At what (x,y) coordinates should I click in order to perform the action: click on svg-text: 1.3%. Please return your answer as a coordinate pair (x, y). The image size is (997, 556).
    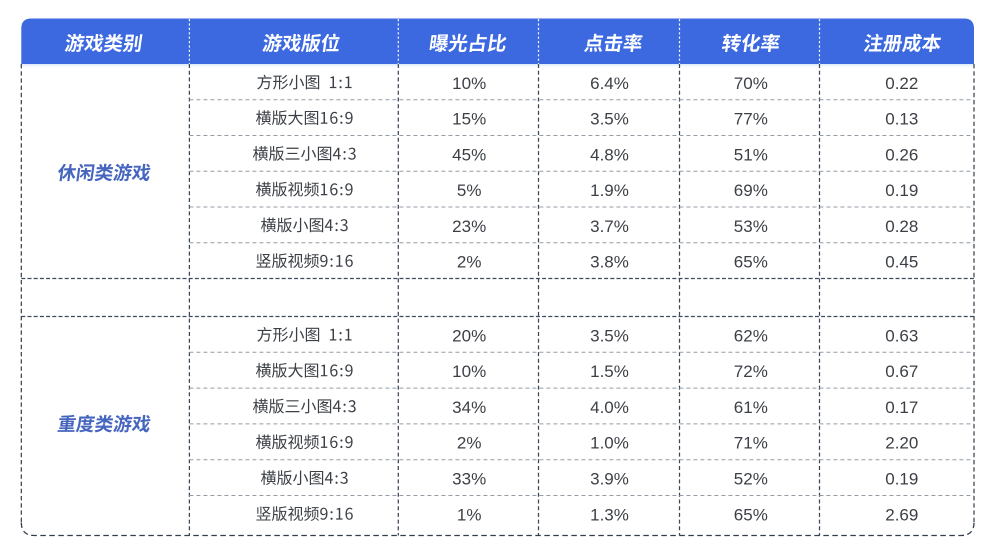
    Looking at the image, I should click on (609, 514).